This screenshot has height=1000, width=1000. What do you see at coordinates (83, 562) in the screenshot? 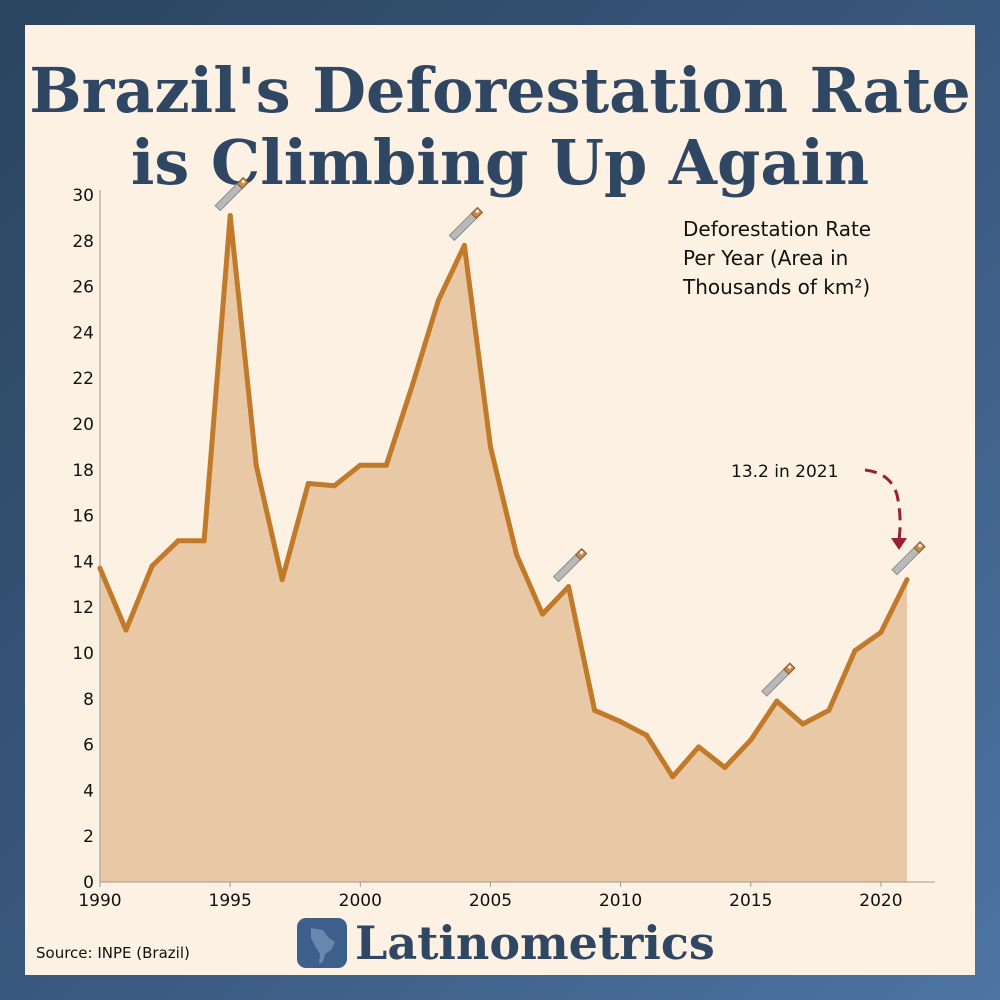
I see `y-tick-label: 14` at bounding box center [83, 562].